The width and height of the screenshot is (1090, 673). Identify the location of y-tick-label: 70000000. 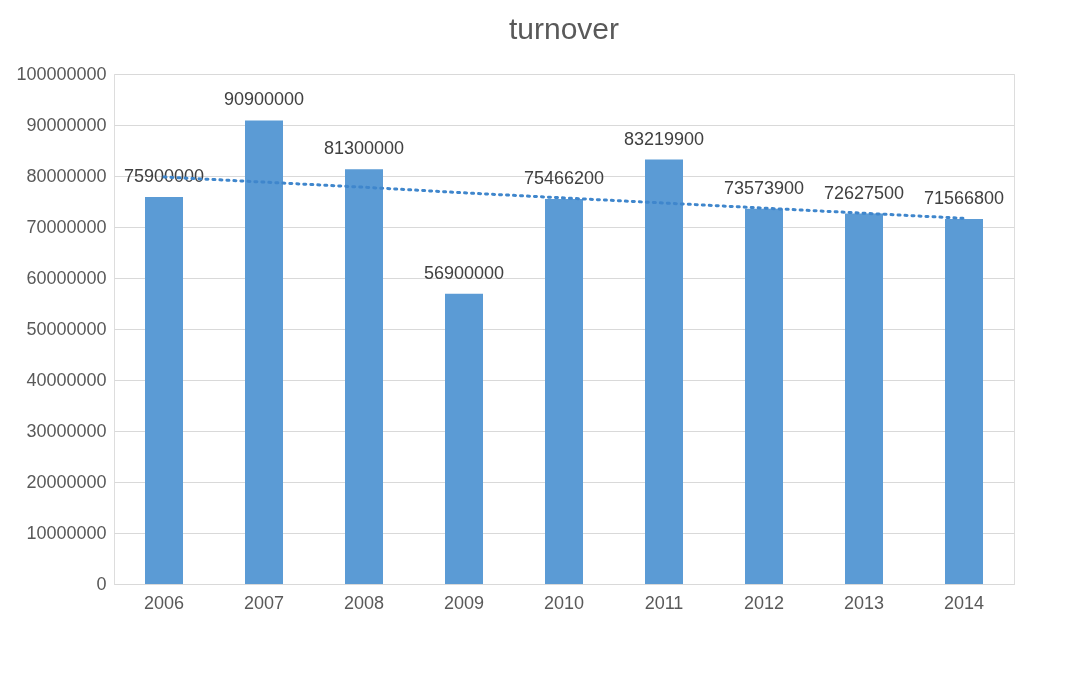
(66, 226).